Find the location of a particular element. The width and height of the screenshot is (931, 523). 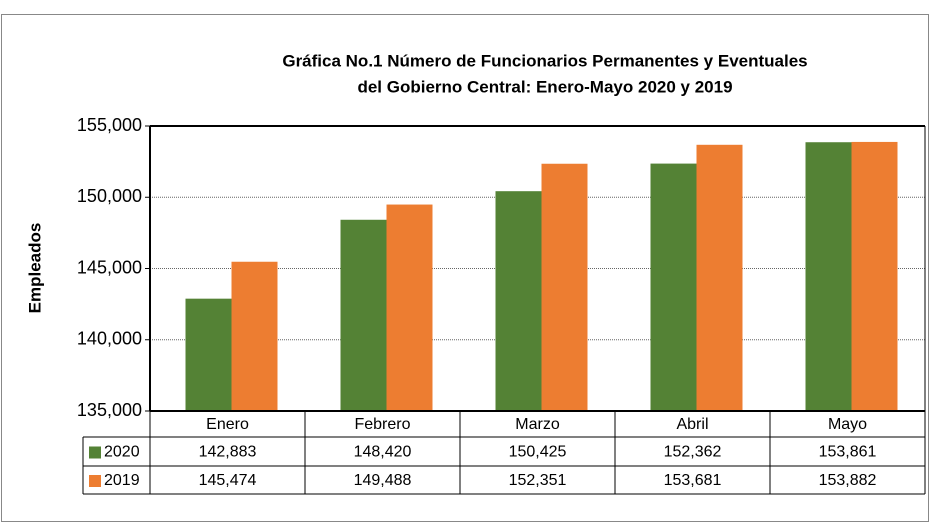

y-tick-label: 140,000 is located at coordinates (109, 339).